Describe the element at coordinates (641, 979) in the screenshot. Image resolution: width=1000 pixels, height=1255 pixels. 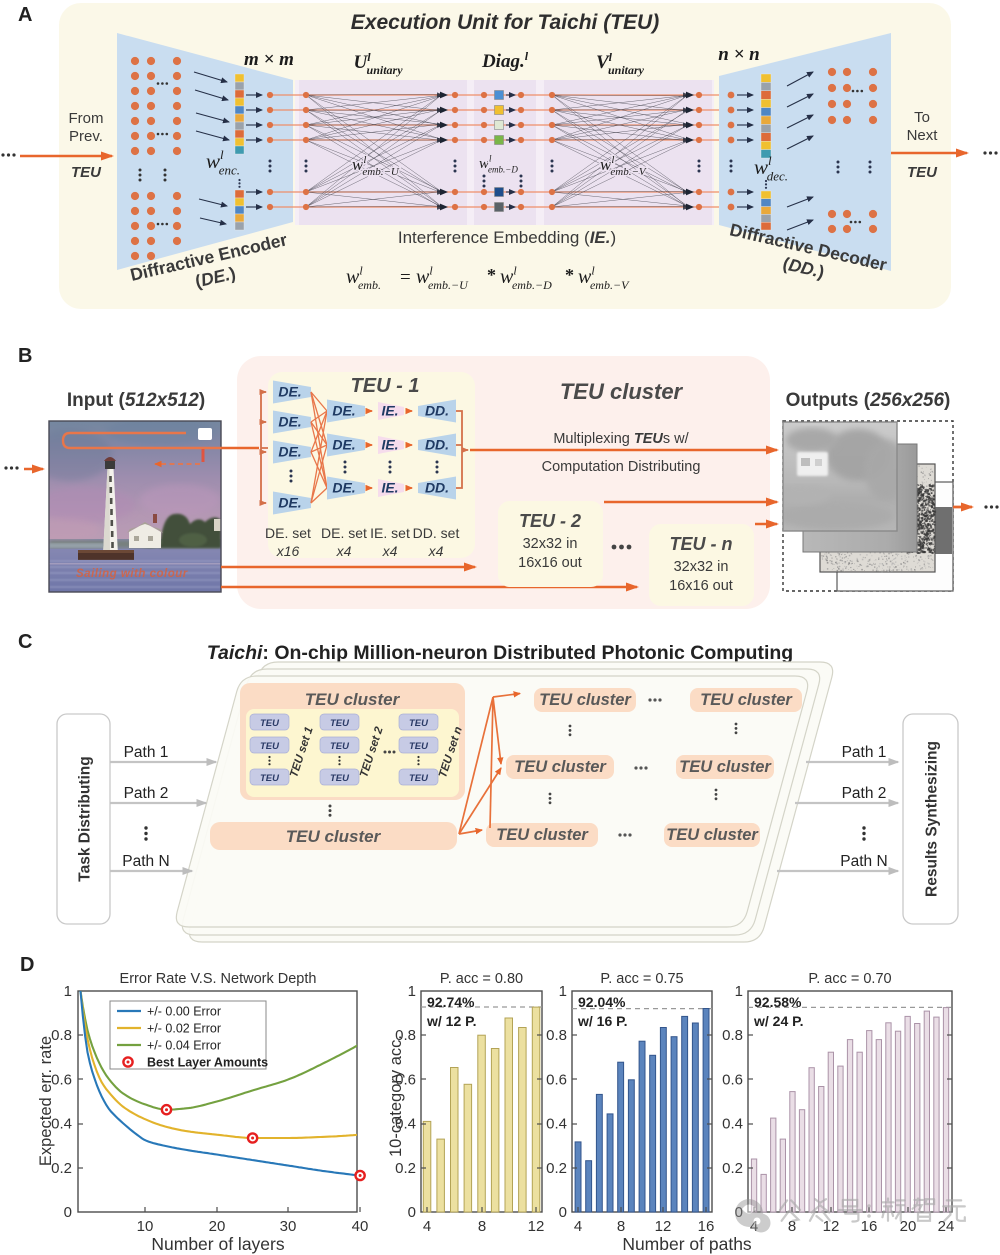
I see `svg-text: P. acc = 0.75` at that location.